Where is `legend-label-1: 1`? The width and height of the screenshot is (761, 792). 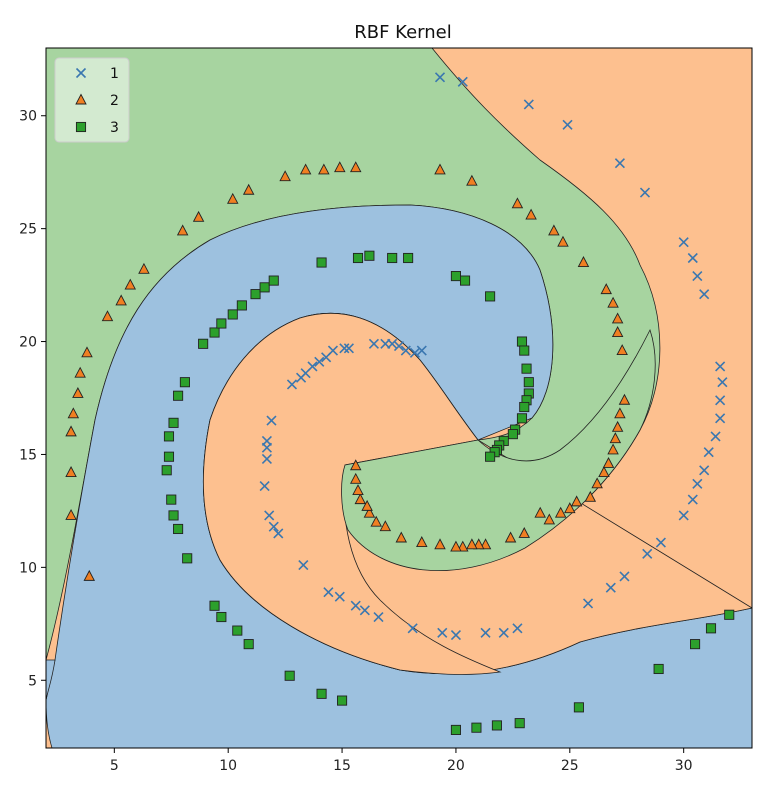 legend-label-1: 1 is located at coordinates (114, 74).